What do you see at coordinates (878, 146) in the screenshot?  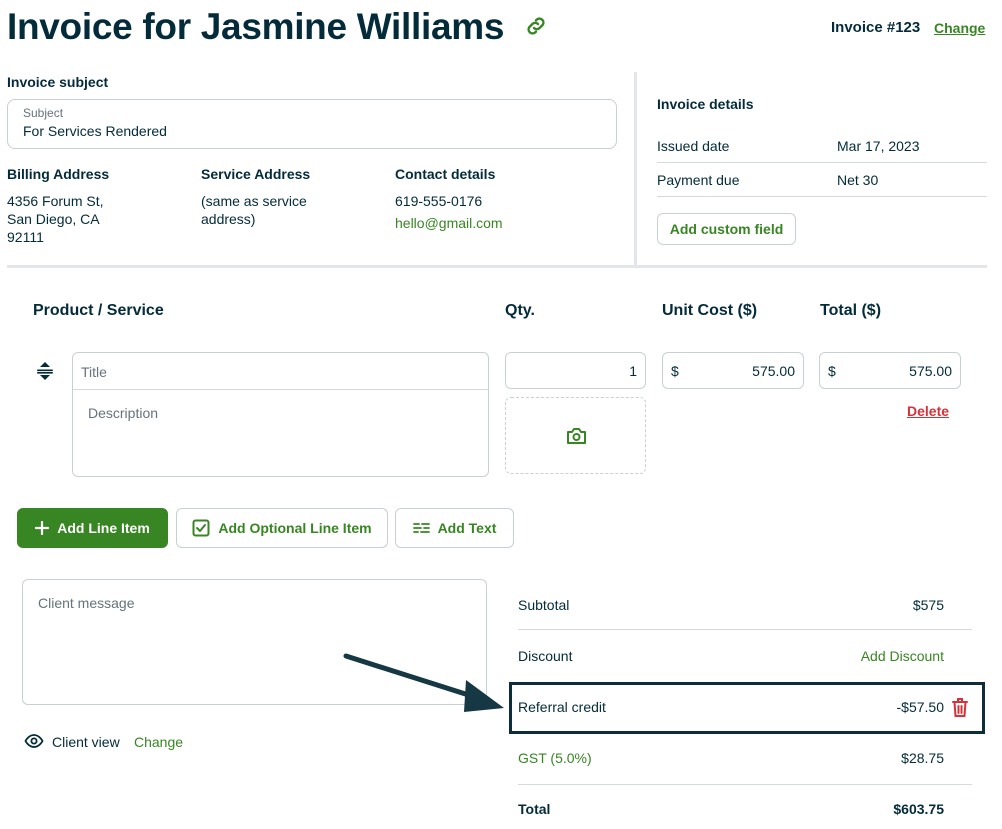 I see `issued-date-value: Mar 17, 2023` at bounding box center [878, 146].